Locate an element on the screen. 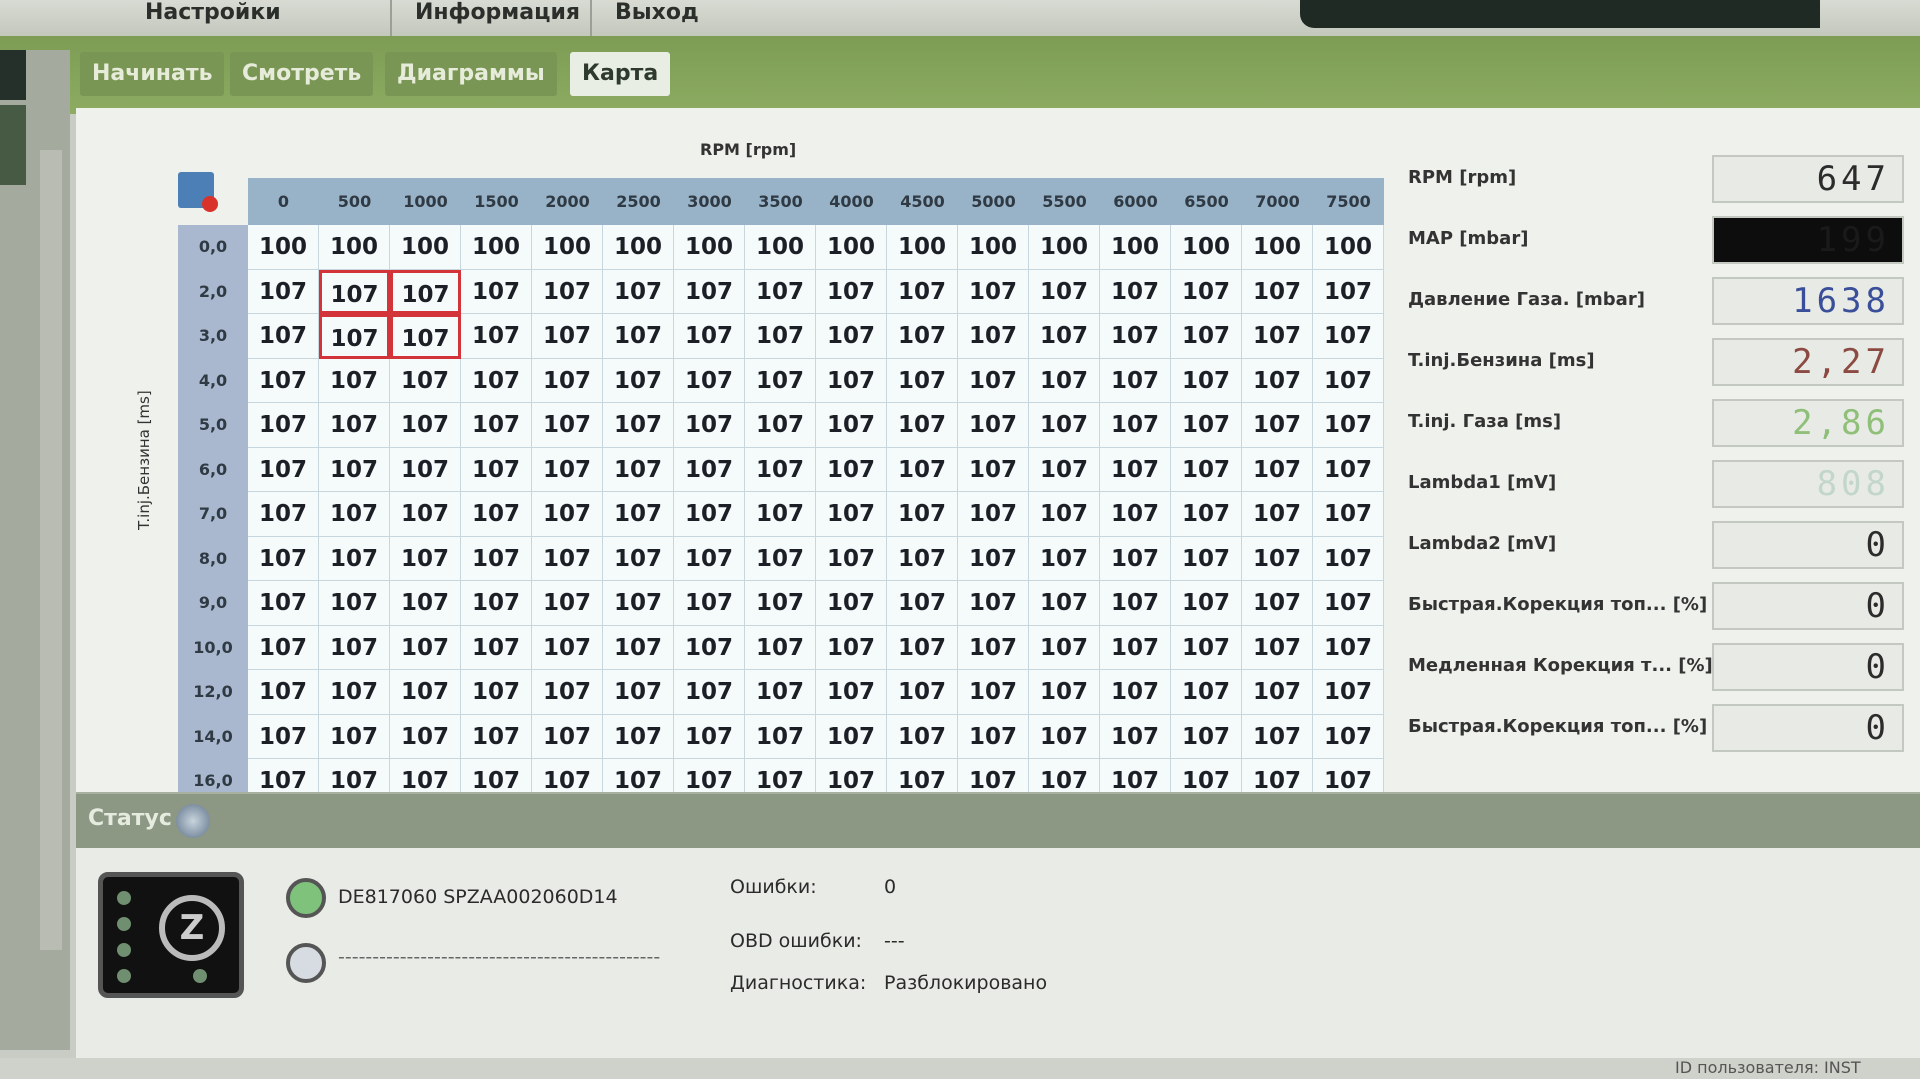 The height and width of the screenshot is (1079, 1920). table-settings-icon is located at coordinates (198, 192).